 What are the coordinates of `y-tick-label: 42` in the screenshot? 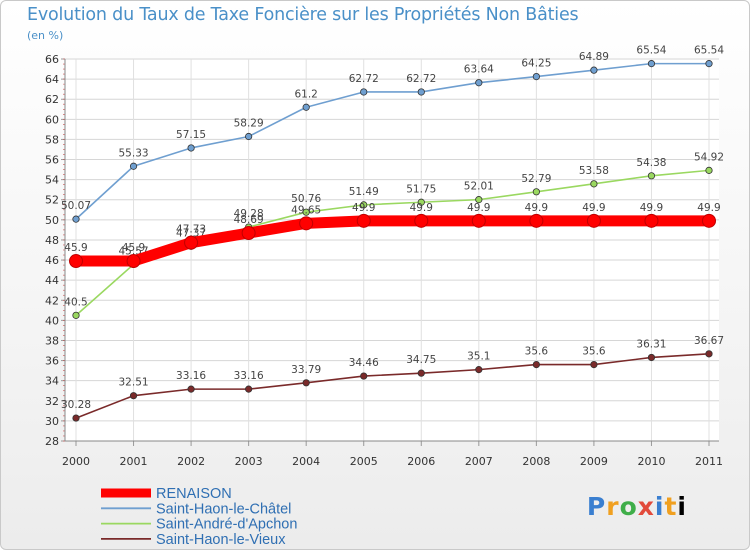 It's located at (52, 300).